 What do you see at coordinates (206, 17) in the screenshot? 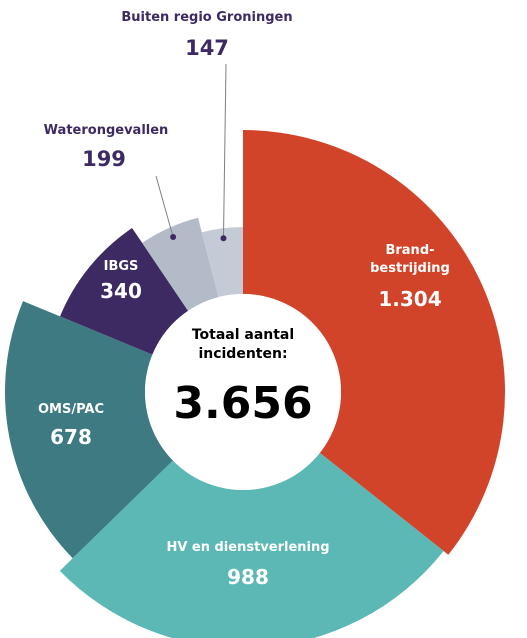
I see `outer-label-buiten: Buiten regio Groningen` at bounding box center [206, 17].